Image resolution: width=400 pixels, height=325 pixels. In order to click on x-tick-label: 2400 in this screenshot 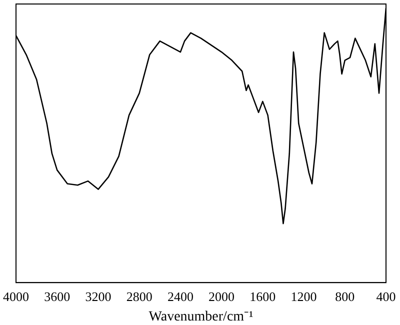, I will do `click(180, 296)`.